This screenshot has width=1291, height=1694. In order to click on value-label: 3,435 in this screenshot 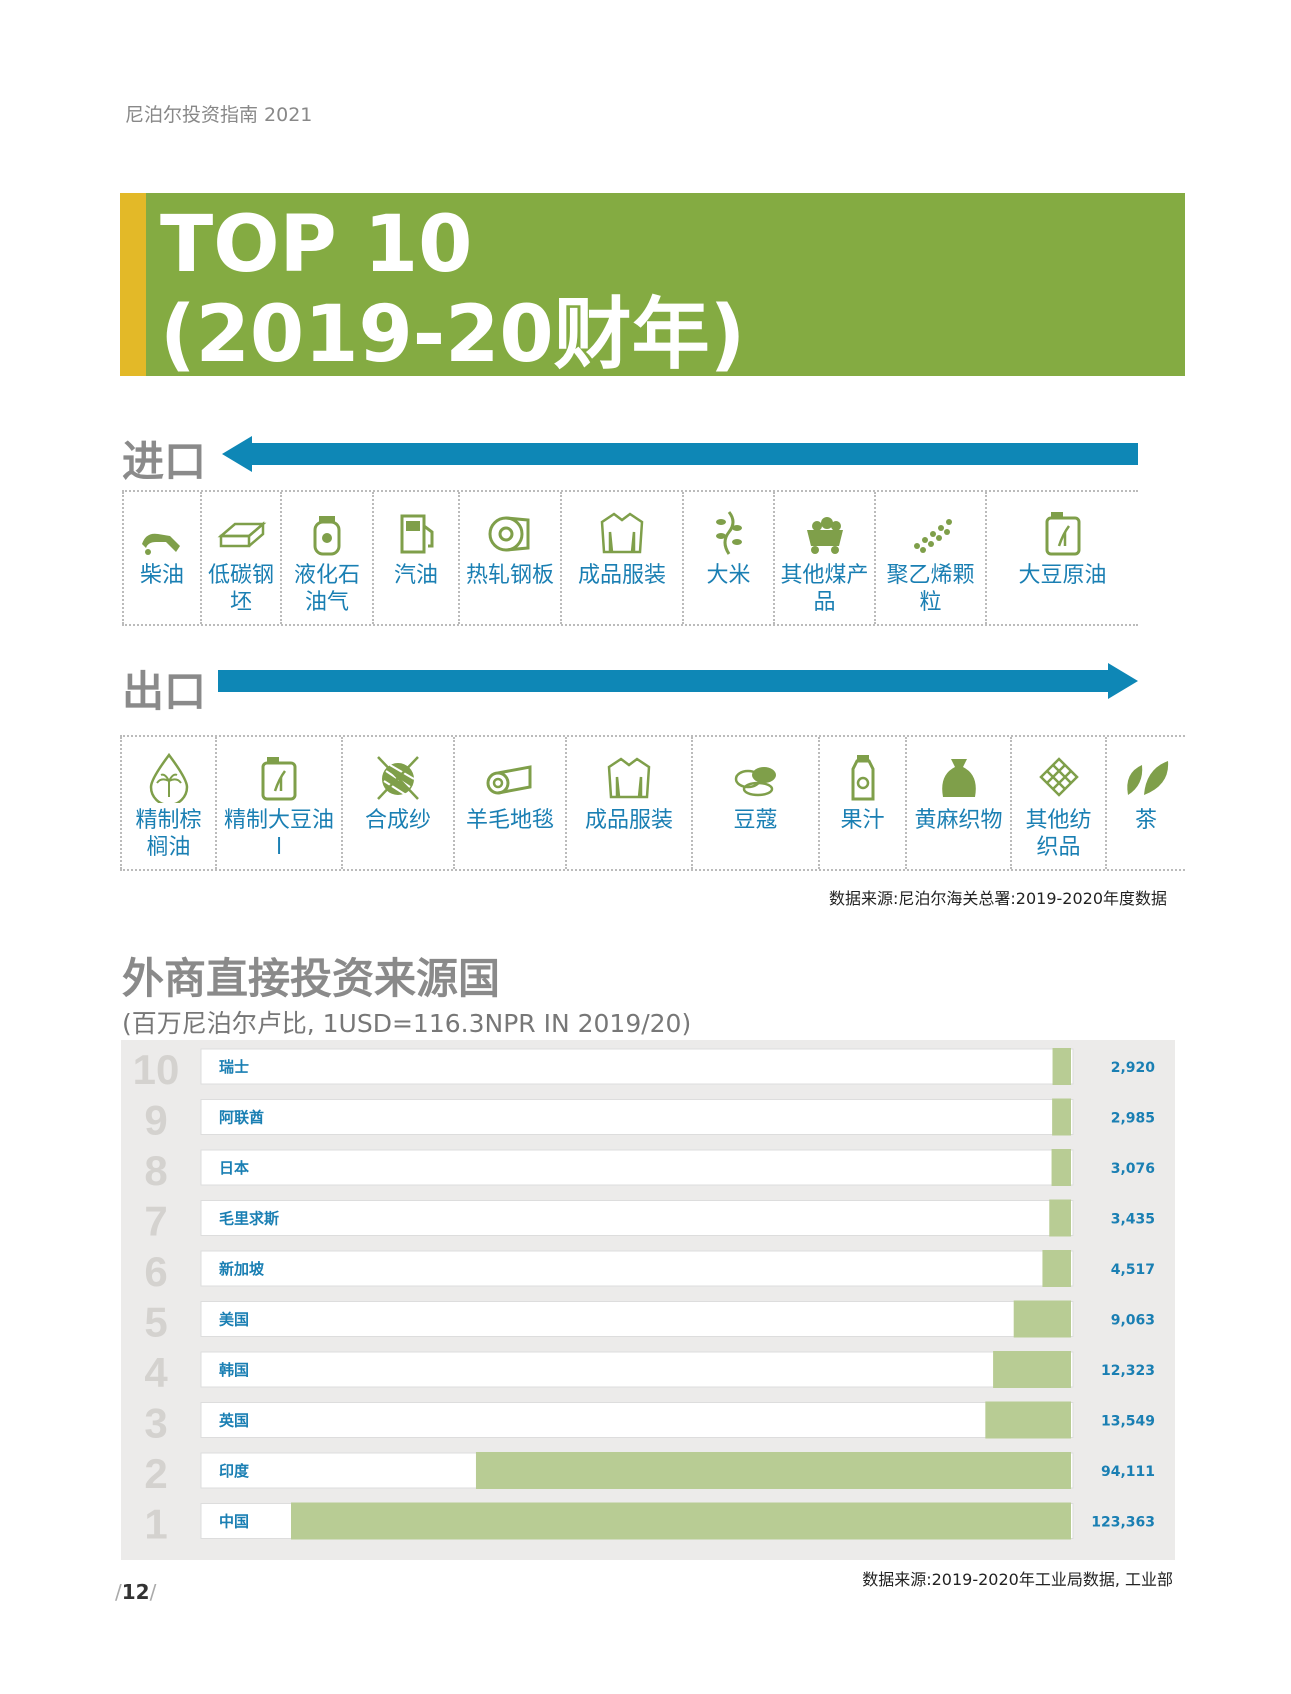, I will do `click(1133, 1220)`.